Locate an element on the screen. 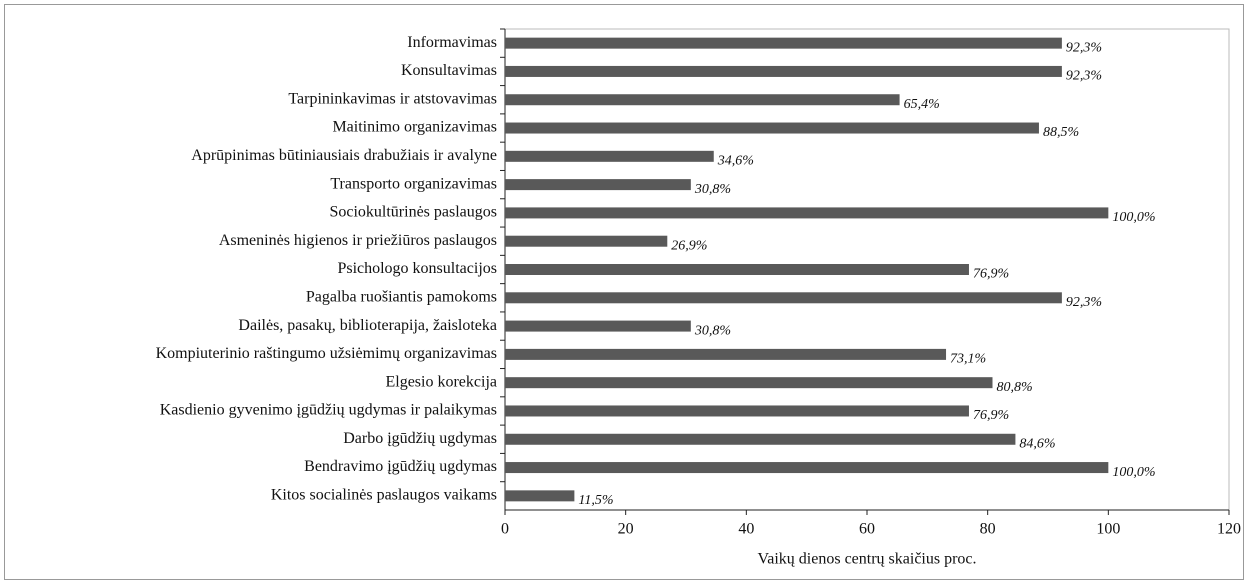 This screenshot has height=584, width=1248. y-tick-label: Psichologo konsultacijos is located at coordinates (417, 268).